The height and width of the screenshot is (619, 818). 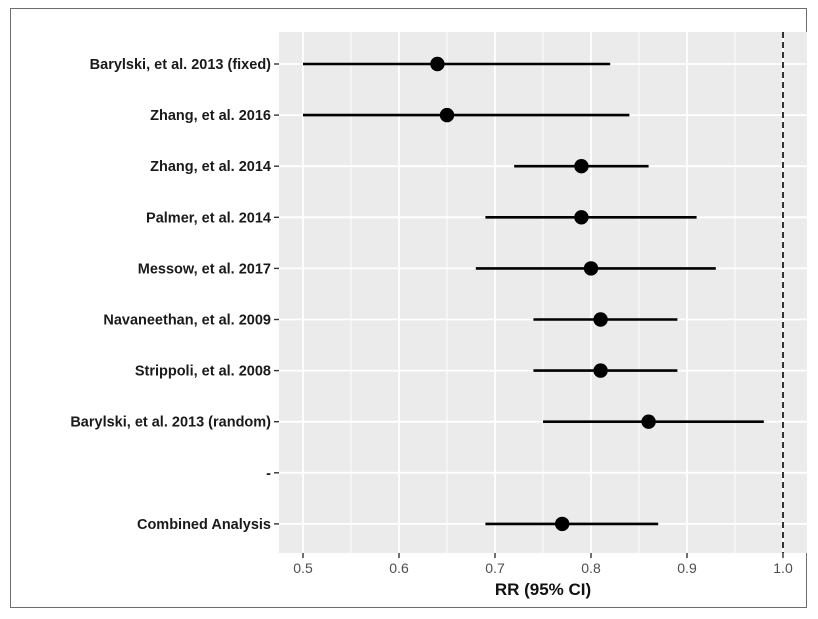 I want to click on x-tick-label: 1.0, so click(x=783, y=568).